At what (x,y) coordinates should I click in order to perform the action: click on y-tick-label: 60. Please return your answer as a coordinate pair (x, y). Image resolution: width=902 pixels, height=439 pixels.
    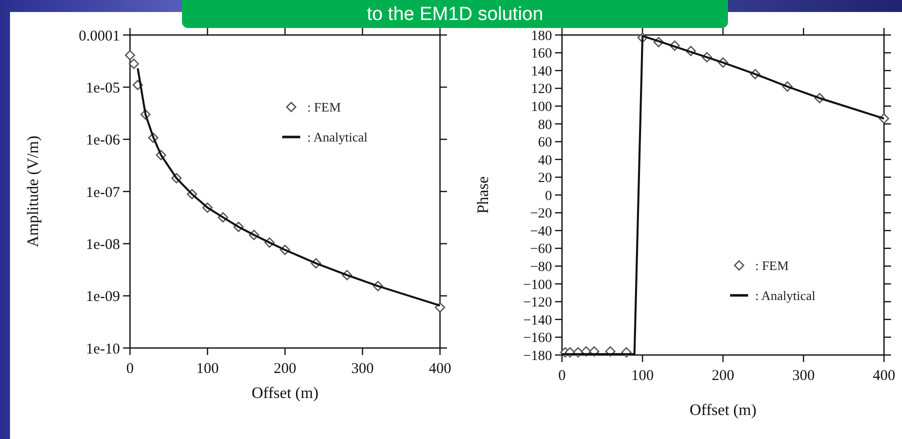
    Looking at the image, I should click on (545, 143).